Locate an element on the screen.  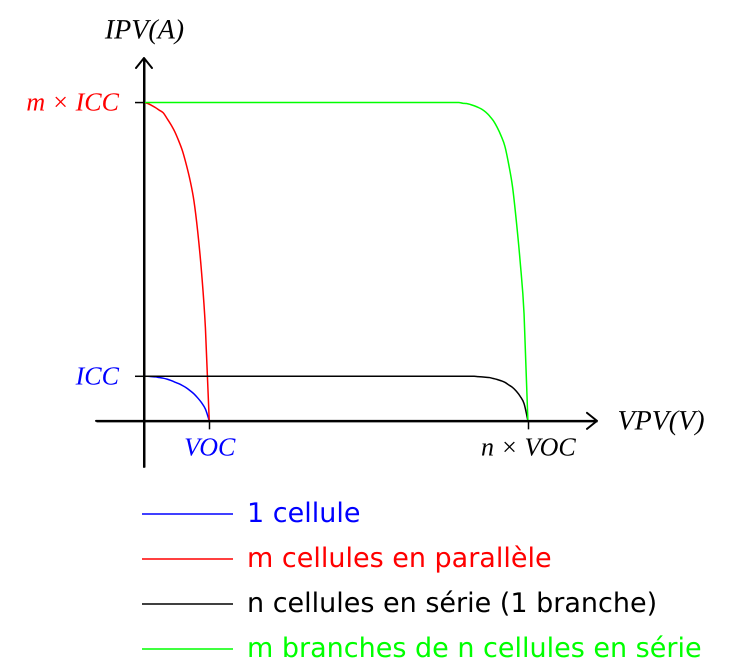
text: m × ICC is located at coordinates (73, 102).